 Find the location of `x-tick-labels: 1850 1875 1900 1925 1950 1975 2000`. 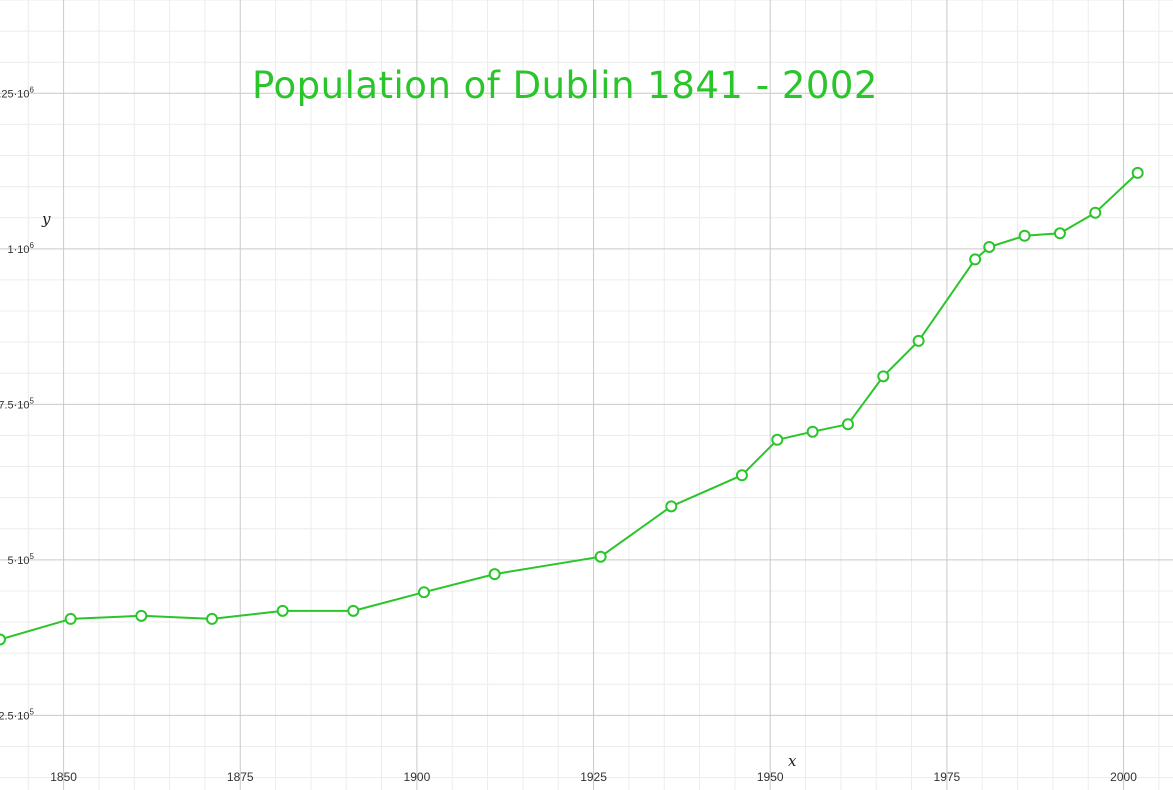

x-tick-labels: 1850 1875 1900 1925 1950 1975 2000 is located at coordinates (593, 777).